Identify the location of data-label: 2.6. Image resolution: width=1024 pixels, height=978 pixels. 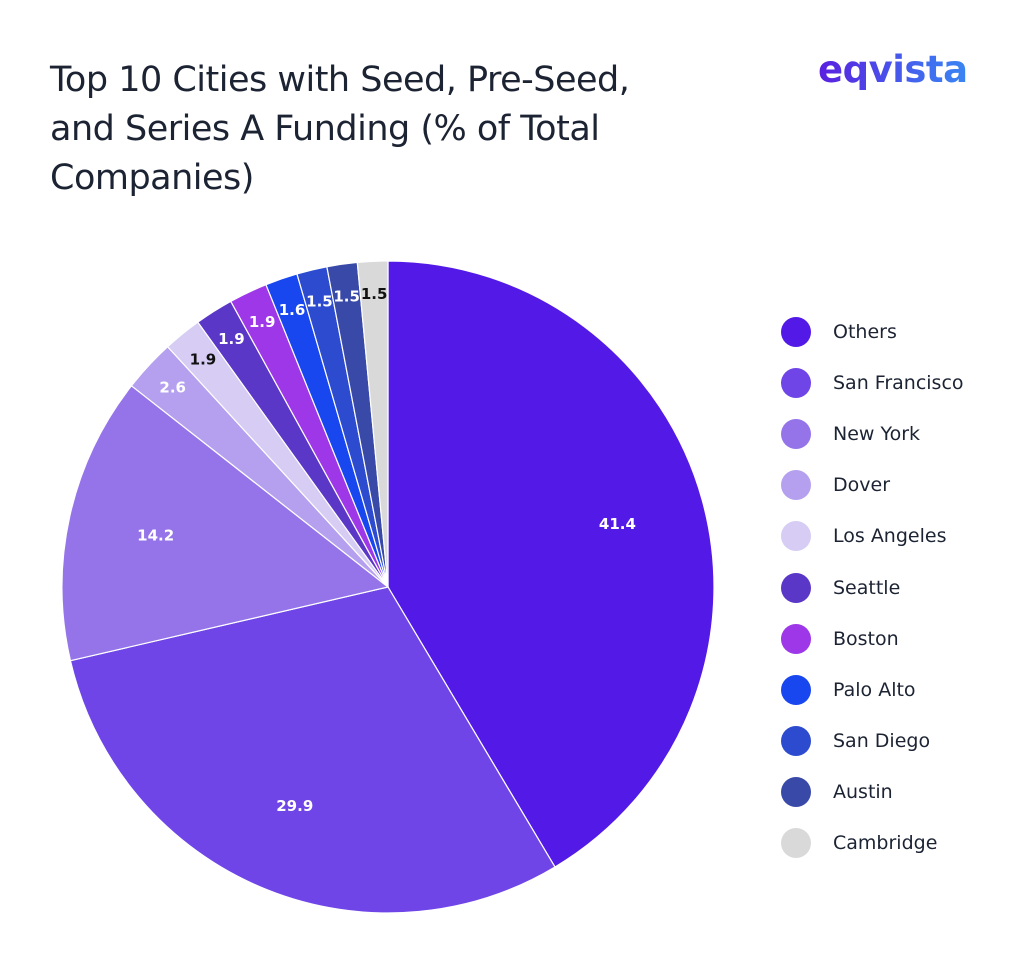
(172, 388).